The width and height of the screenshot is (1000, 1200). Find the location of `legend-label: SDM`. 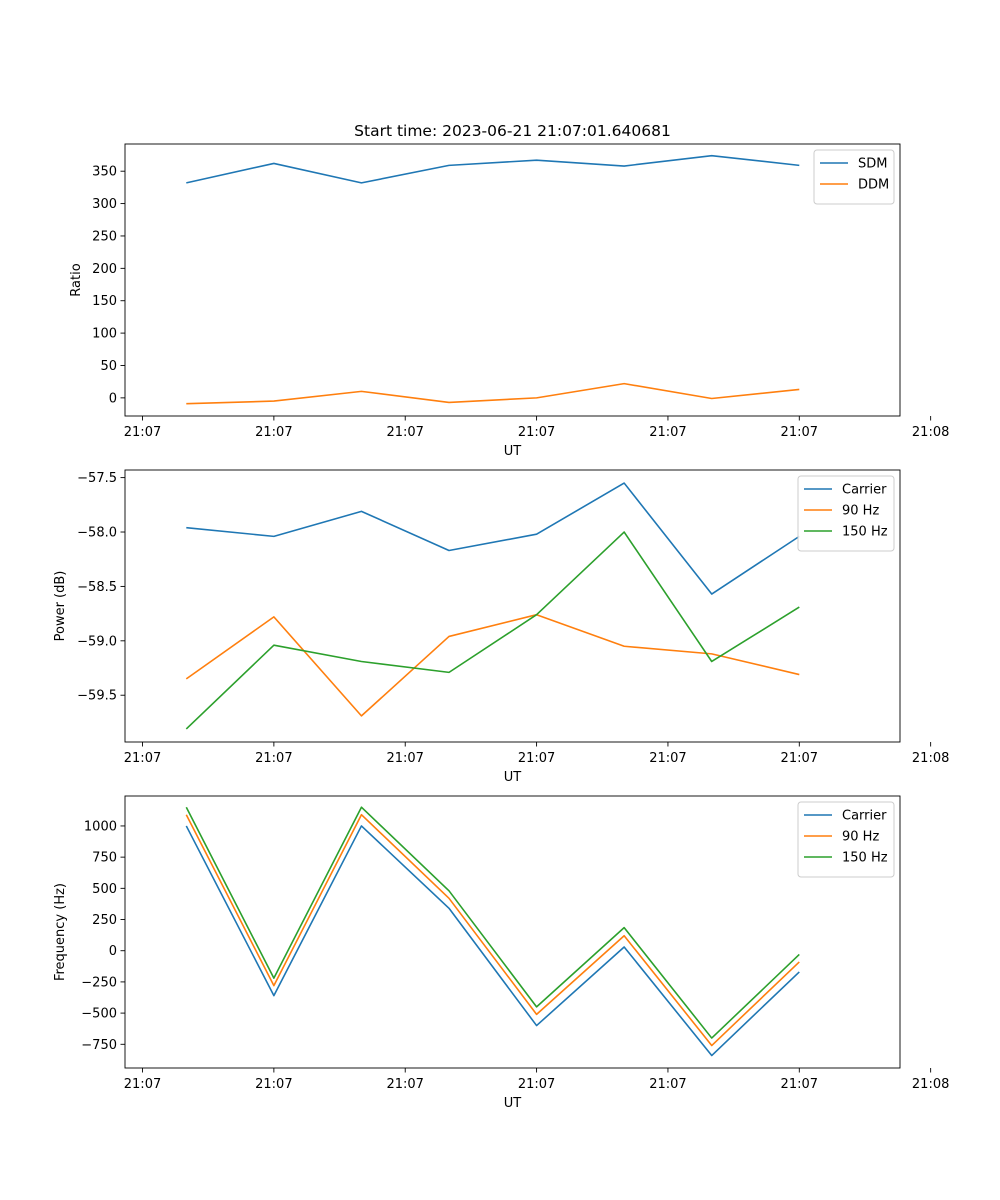

legend-label: SDM is located at coordinates (872, 164).